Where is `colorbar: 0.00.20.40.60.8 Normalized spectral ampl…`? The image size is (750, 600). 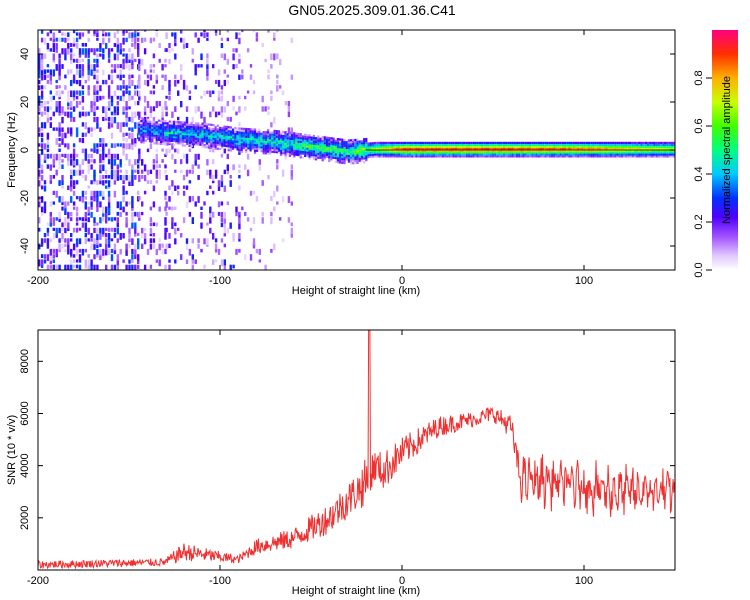 colorbar: 0.00.20.40.60.8 Normalized spectral ampl… is located at coordinates (715, 154).